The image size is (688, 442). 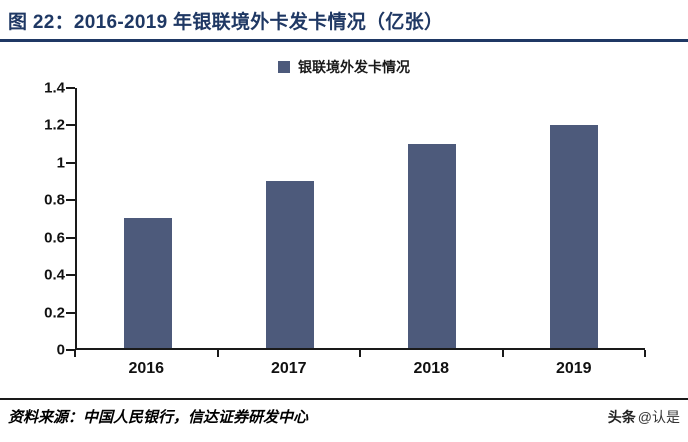 What do you see at coordinates (354, 67) in the screenshot?
I see `legend-label: 银联境外发卡情况` at bounding box center [354, 67].